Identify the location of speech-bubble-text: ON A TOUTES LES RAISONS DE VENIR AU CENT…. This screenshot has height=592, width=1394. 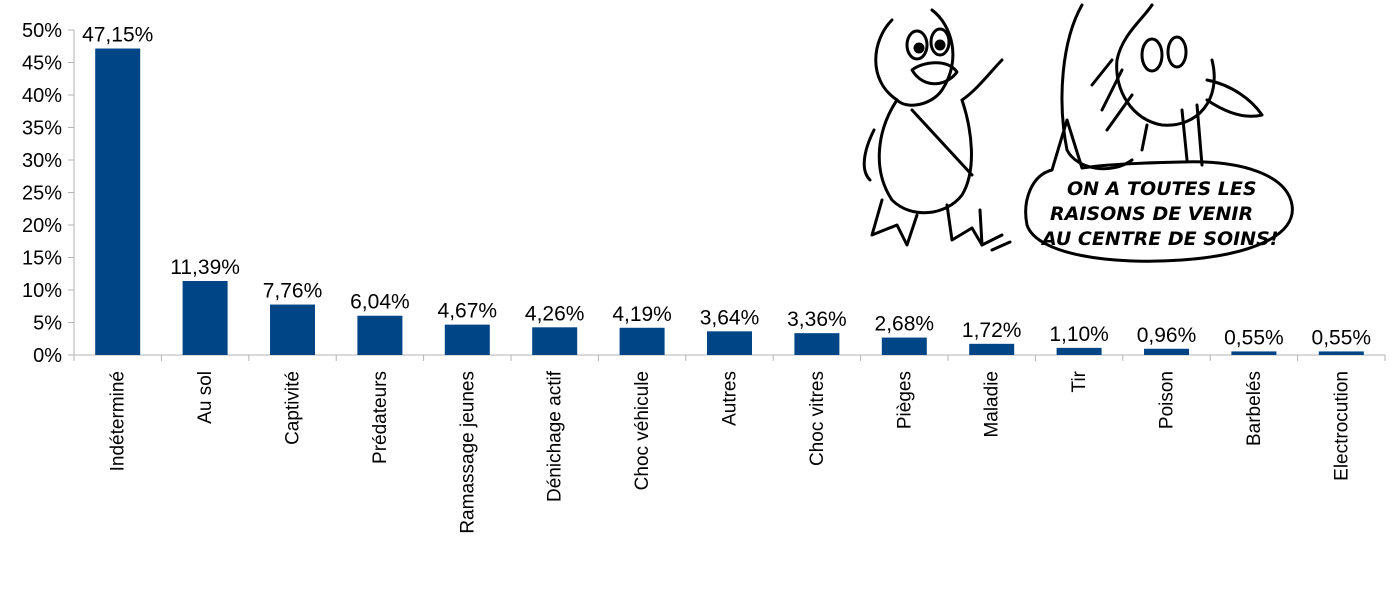
(1159, 214).